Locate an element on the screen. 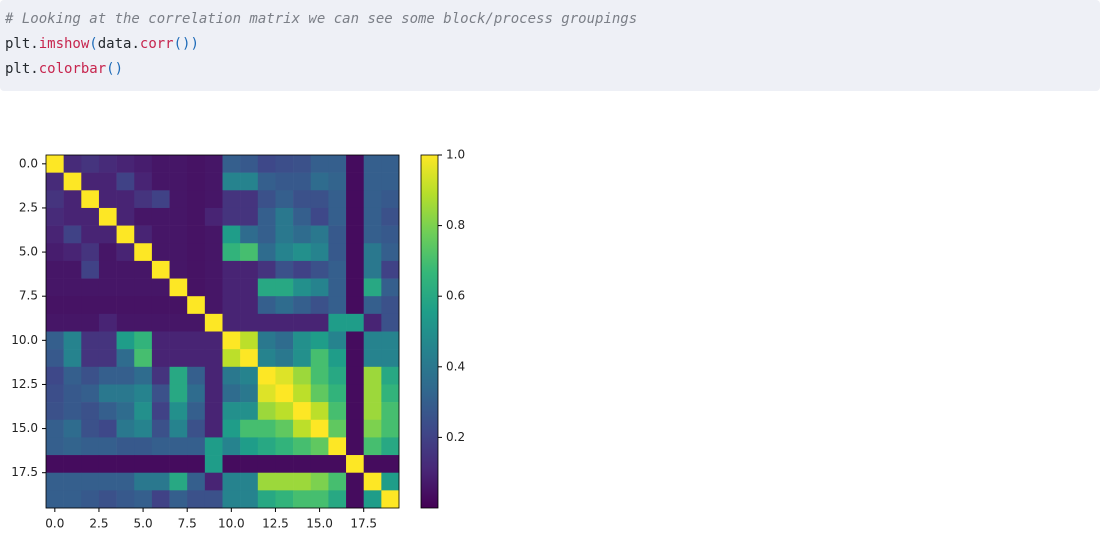 The image size is (1100, 546). y-tick-label: 5.0 is located at coordinates (28, 252).